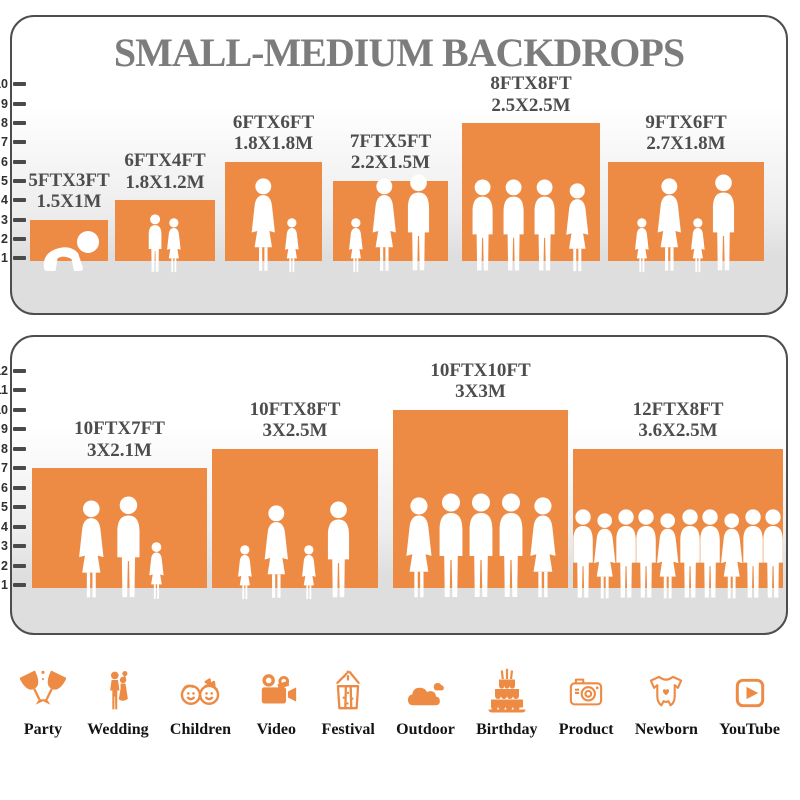 This screenshot has width=800, height=800. I want to click on size-ft-label: 9FTX6FT, so click(686, 122).